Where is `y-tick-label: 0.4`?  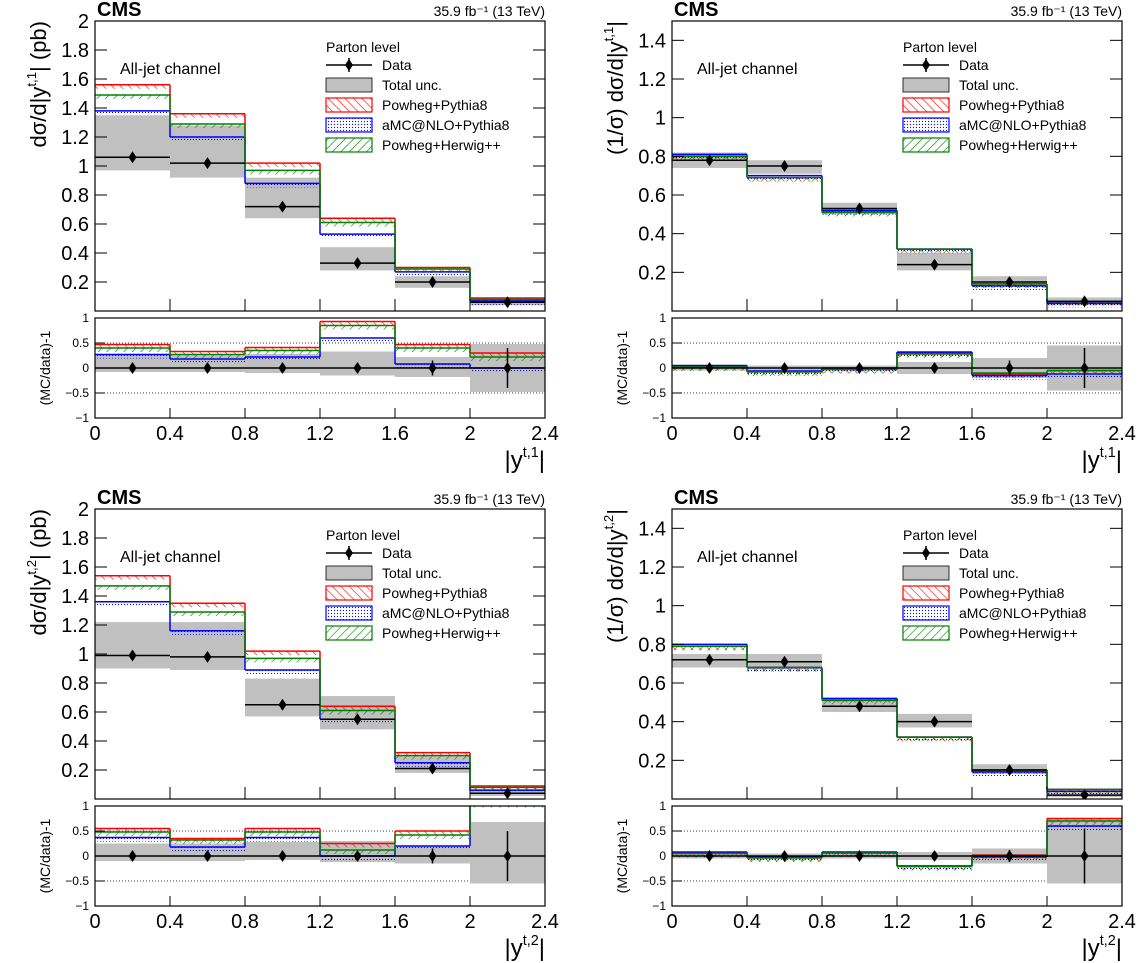
y-tick-label: 0.4 is located at coordinates (75, 742).